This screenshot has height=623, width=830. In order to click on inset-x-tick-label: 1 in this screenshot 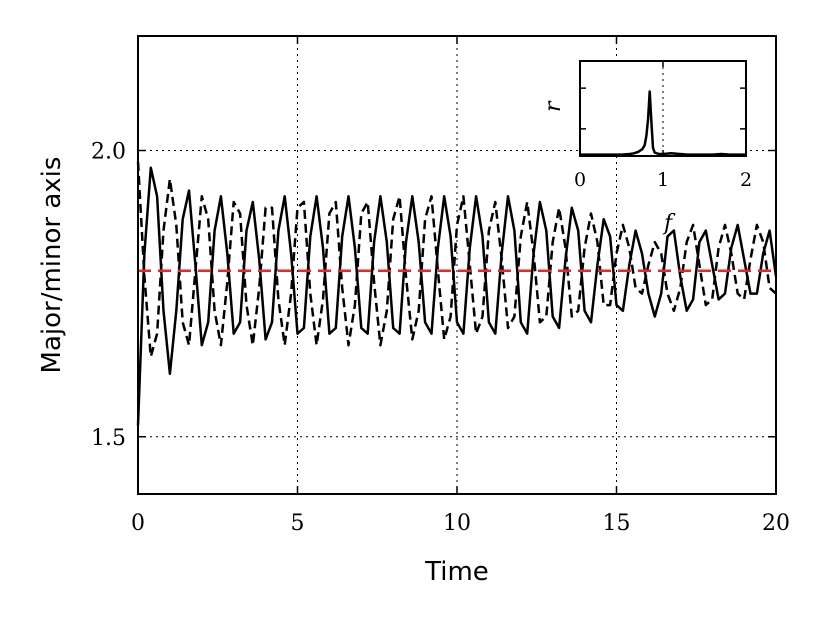, I will do `click(663, 180)`.